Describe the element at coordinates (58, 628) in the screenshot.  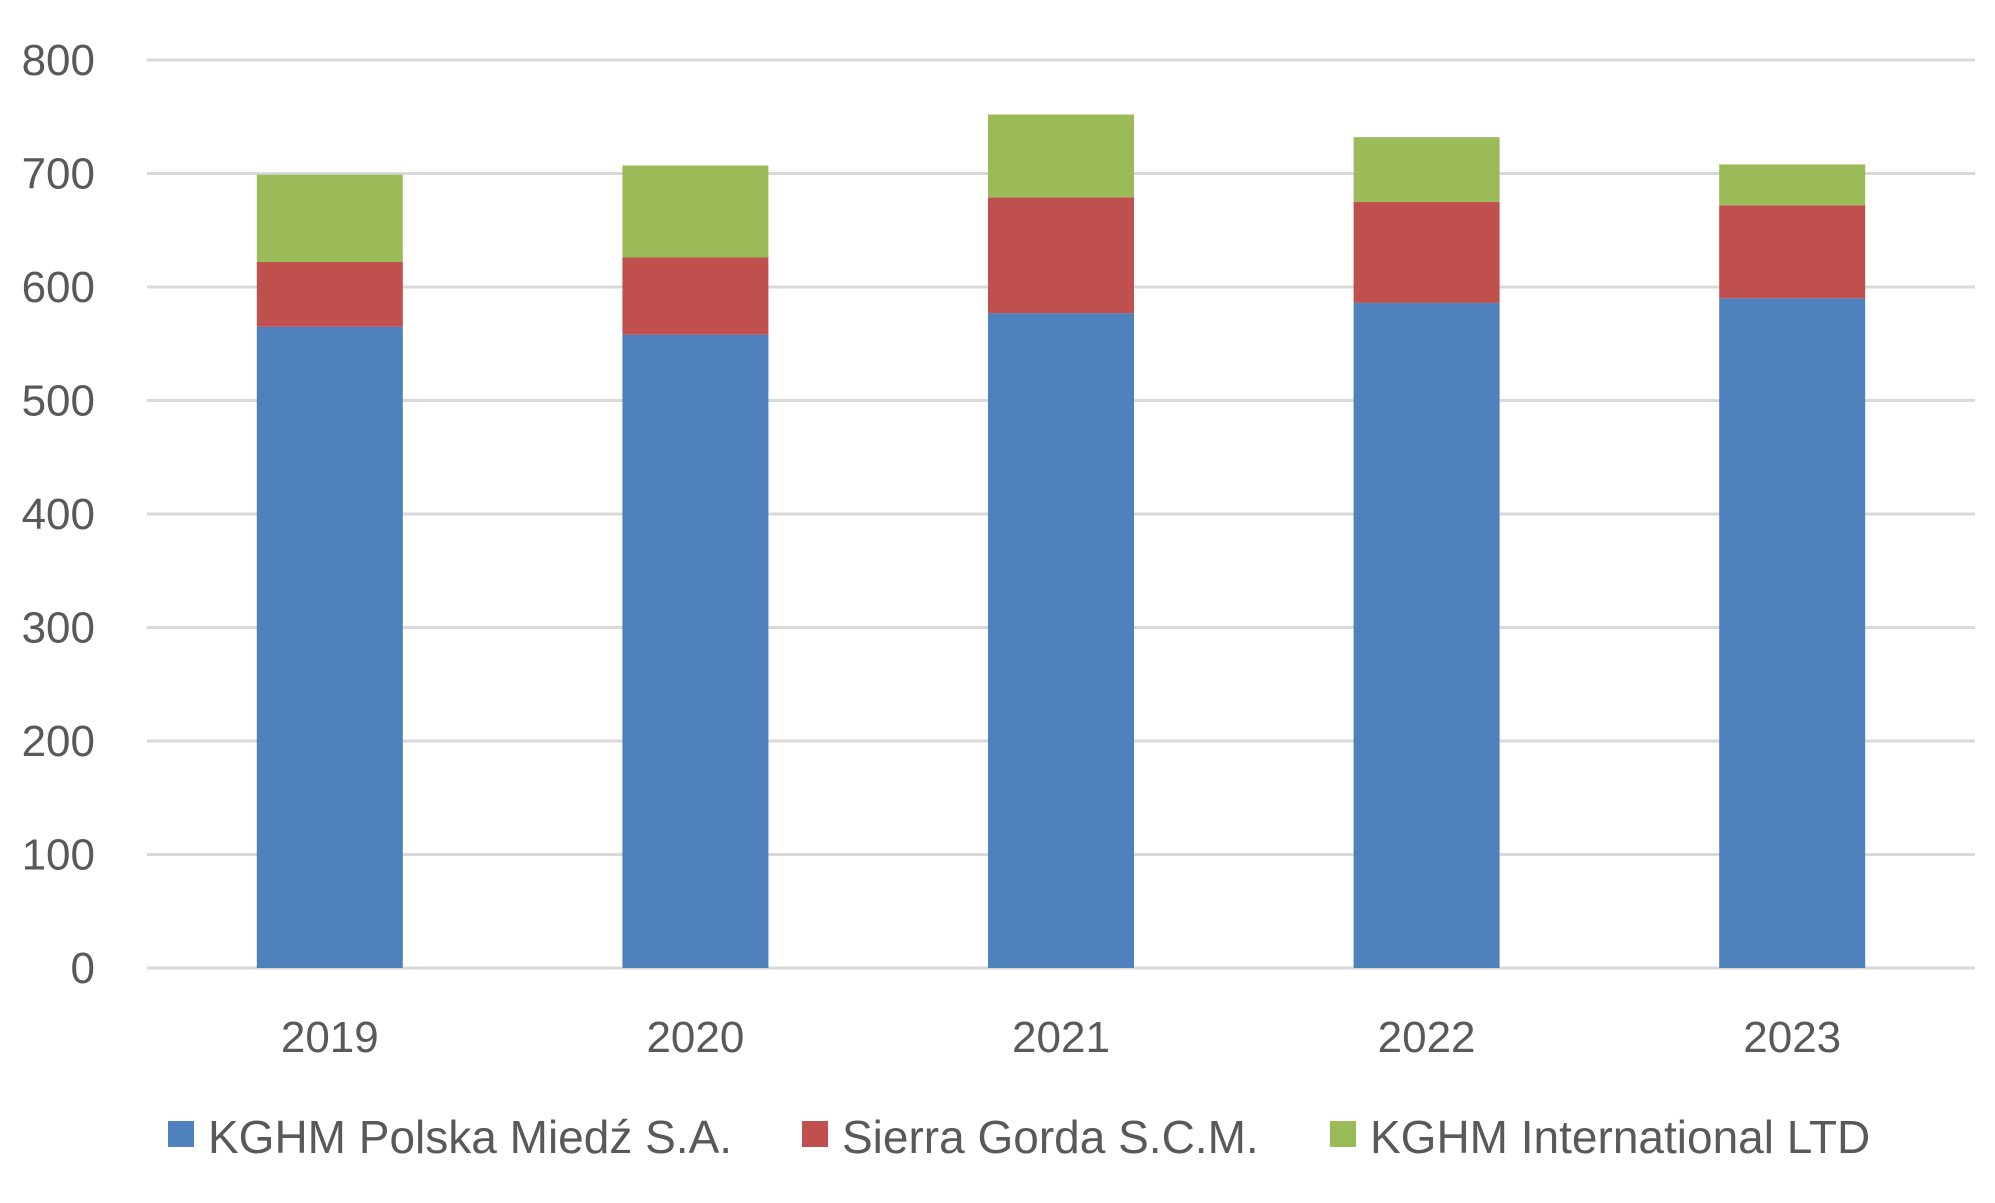
I see `y-tick-label: 300` at that location.